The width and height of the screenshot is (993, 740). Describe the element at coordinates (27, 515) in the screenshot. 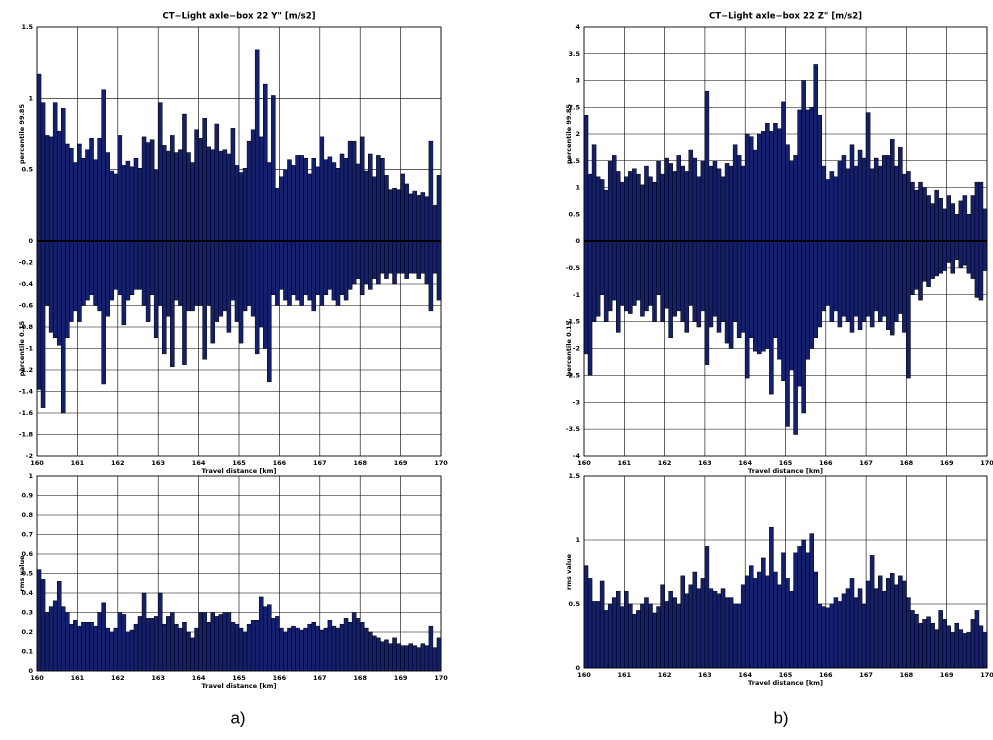

I see `y-tick-label: 0.8` at that location.